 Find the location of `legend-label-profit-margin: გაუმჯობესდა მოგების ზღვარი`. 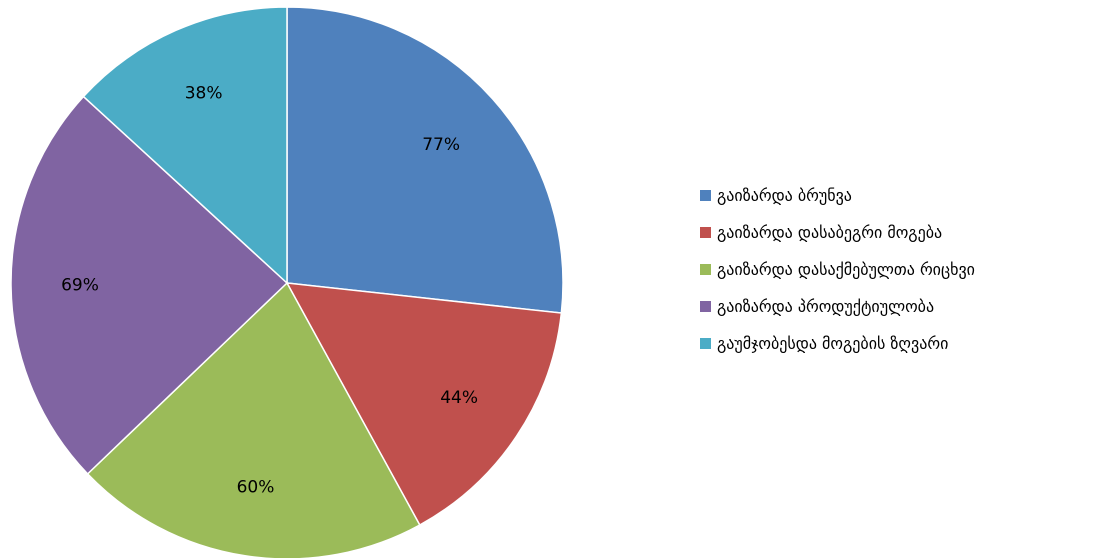

legend-label-profit-margin: გაუმჯობესდა მოგების ზღვარი is located at coordinates (833, 343).